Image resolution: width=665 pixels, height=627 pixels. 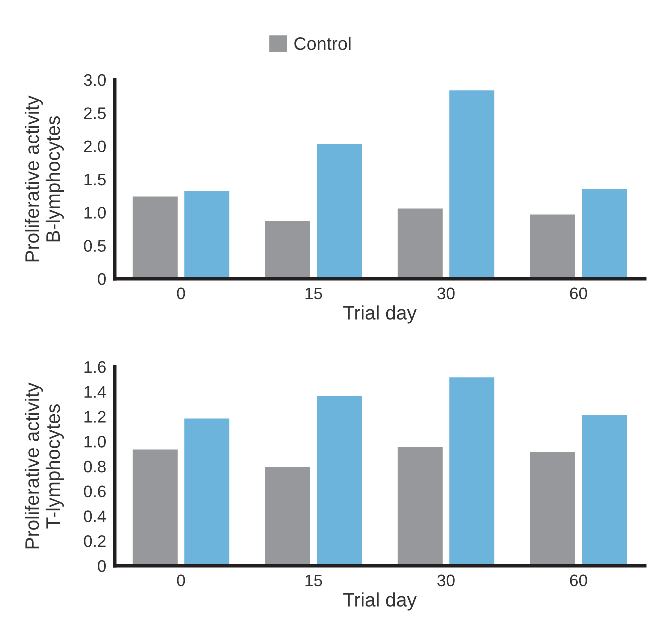 I want to click on y-tick-label: 2.0, so click(x=95, y=146).